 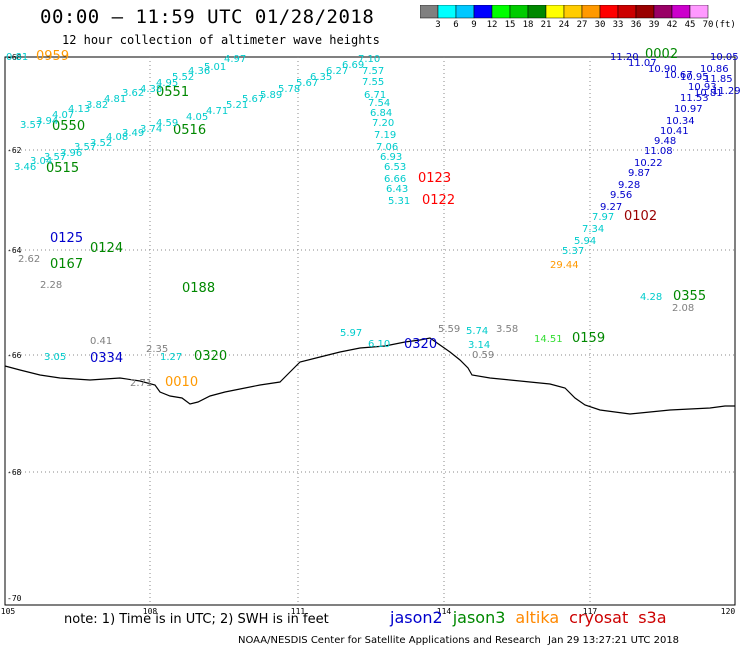 What do you see at coordinates (167, 123) in the screenshot?
I see `wave-height-value: 4.59` at bounding box center [167, 123].